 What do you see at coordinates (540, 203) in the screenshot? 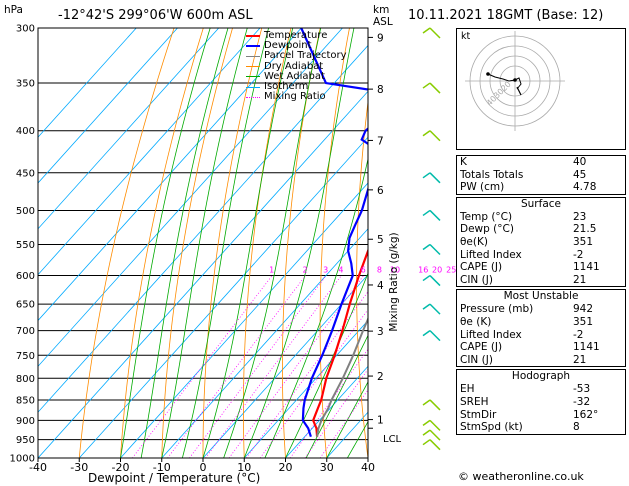
I see `surface-title: Surface` at bounding box center [540, 203].